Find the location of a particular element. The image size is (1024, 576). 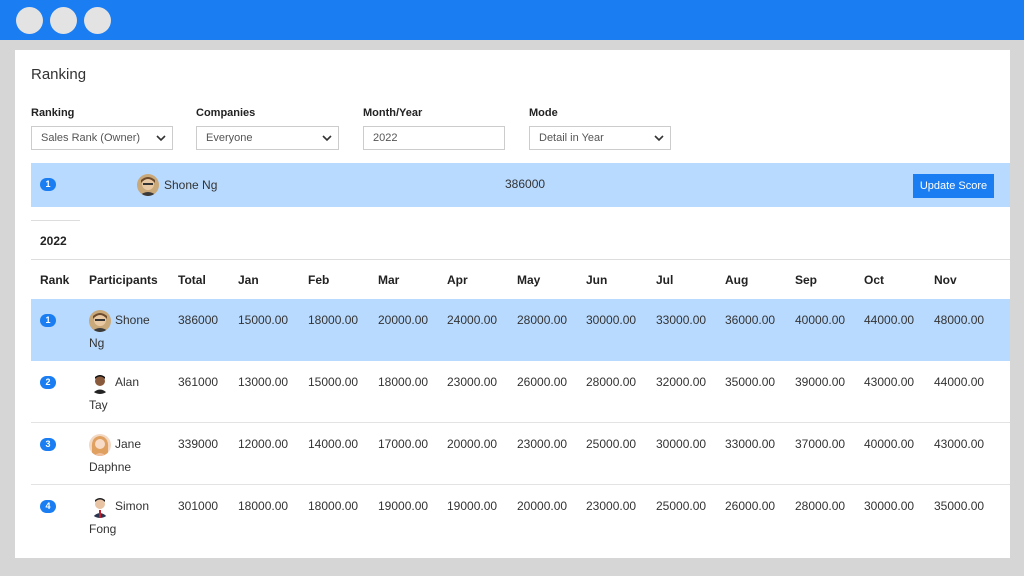

header-feb: Feb is located at coordinates (319, 280).